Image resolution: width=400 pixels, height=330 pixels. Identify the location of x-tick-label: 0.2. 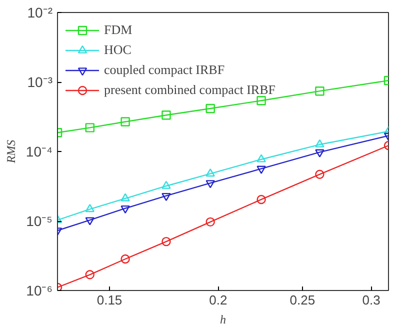
(218, 300).